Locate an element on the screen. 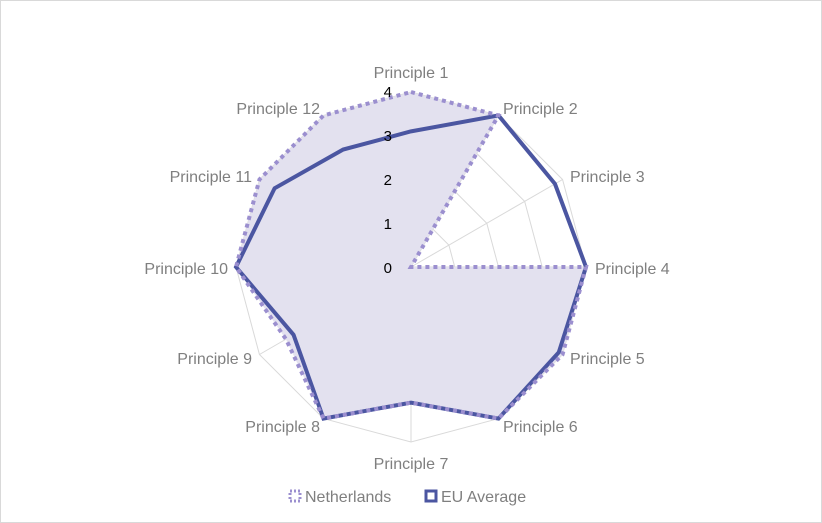 Image resolution: width=822 pixels, height=523 pixels. radial-tick-labels: 0 1 2 3 4 is located at coordinates (388, 180).